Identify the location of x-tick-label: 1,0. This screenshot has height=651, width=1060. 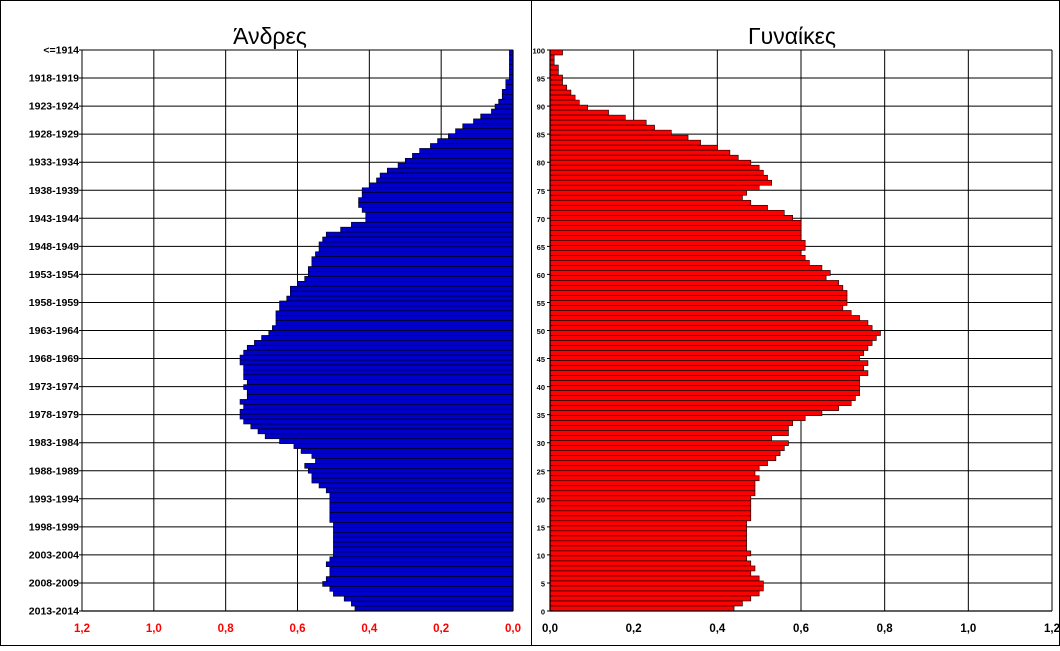
(154, 629).